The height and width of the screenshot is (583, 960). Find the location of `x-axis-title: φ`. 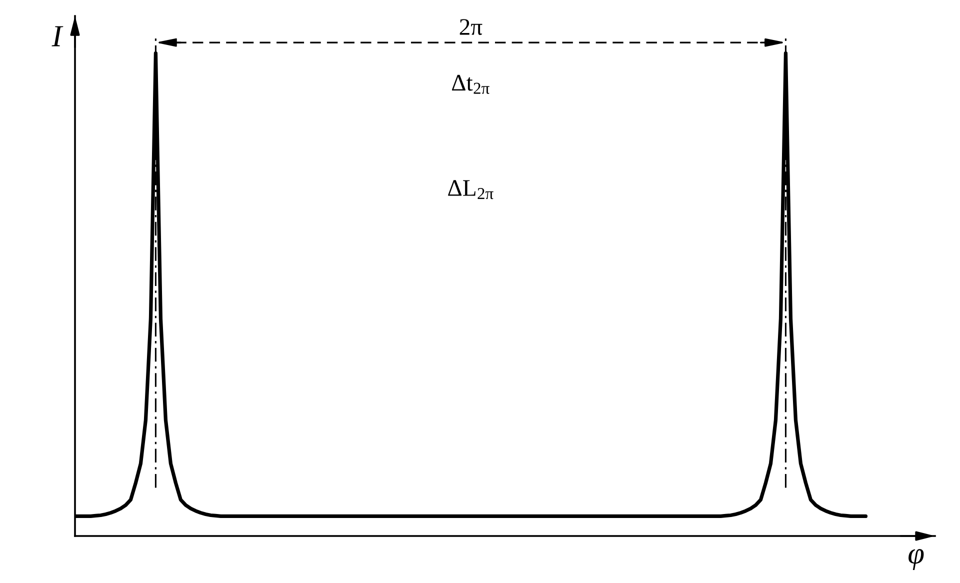

x-axis-title: φ is located at coordinates (916, 559).